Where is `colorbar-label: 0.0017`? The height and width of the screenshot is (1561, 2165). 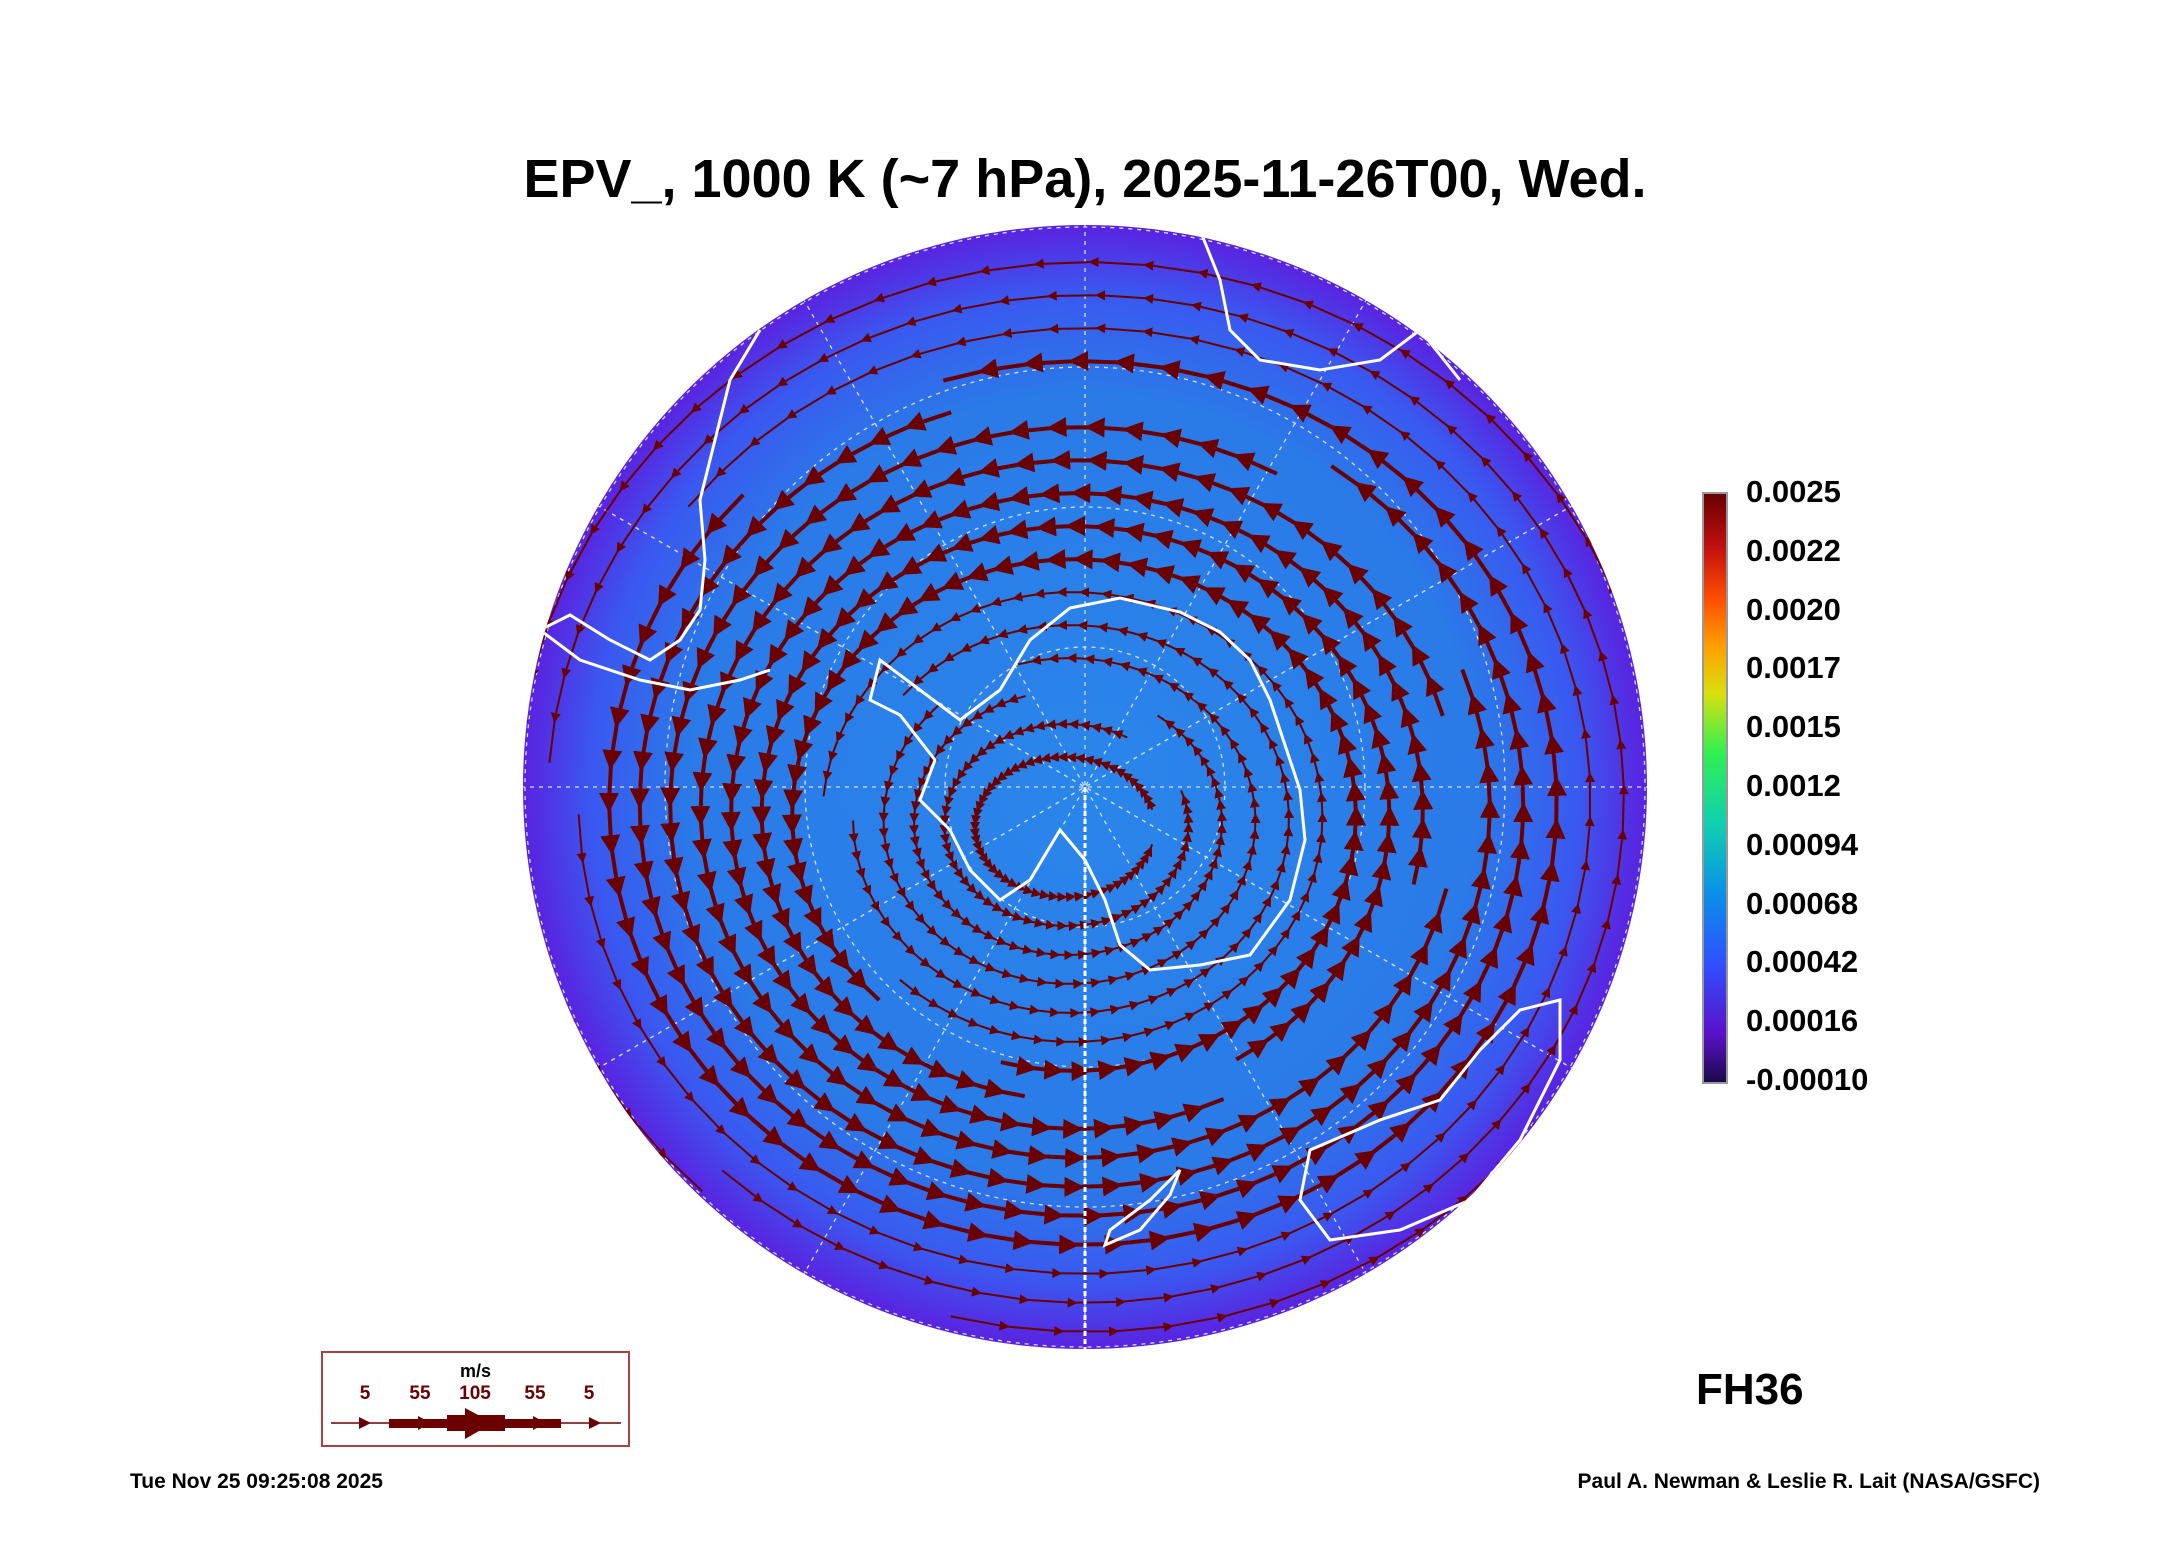 colorbar-label: 0.0017 is located at coordinates (1793, 668).